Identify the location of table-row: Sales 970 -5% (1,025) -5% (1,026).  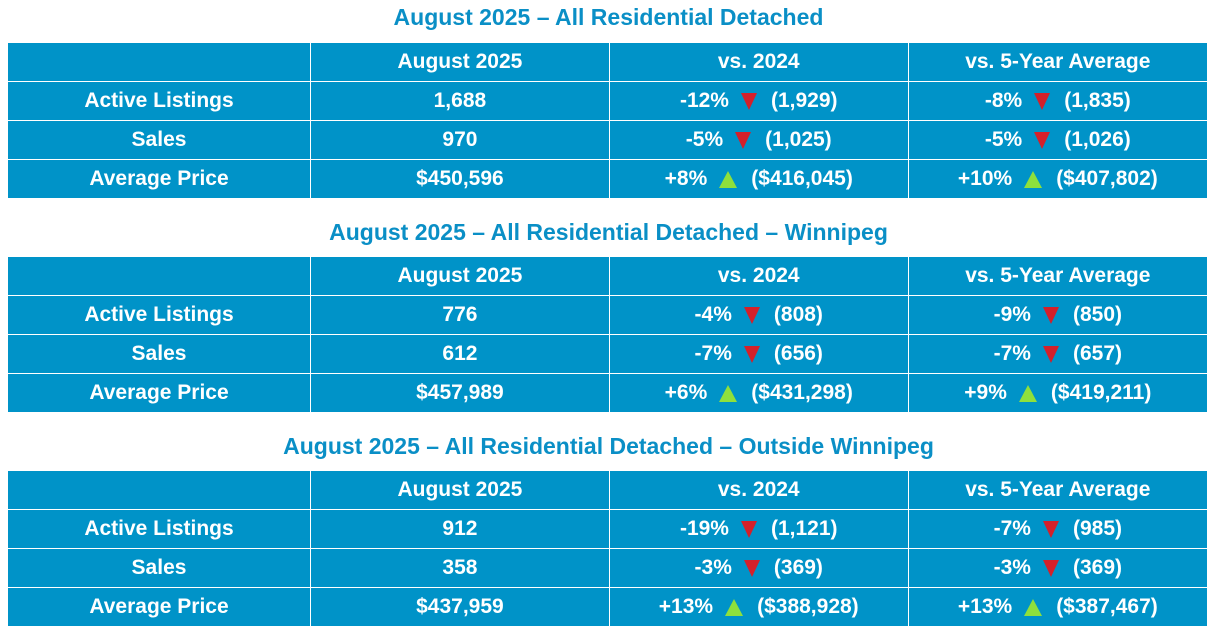
(607, 140).